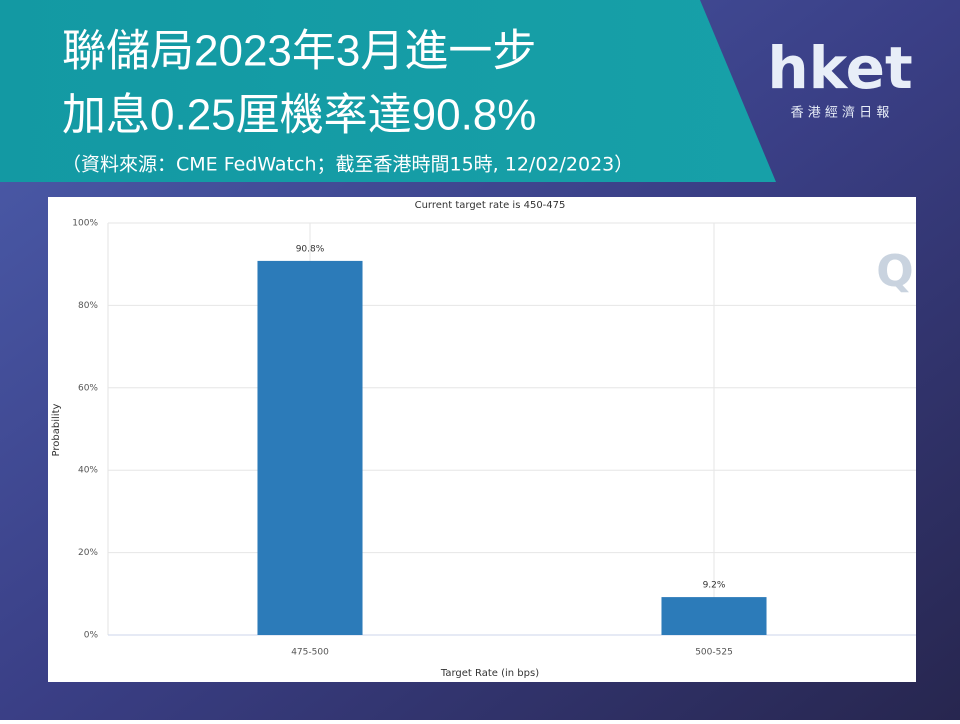 This screenshot has height=724, width=960. I want to click on y-tick-label: 100%, so click(85, 224).